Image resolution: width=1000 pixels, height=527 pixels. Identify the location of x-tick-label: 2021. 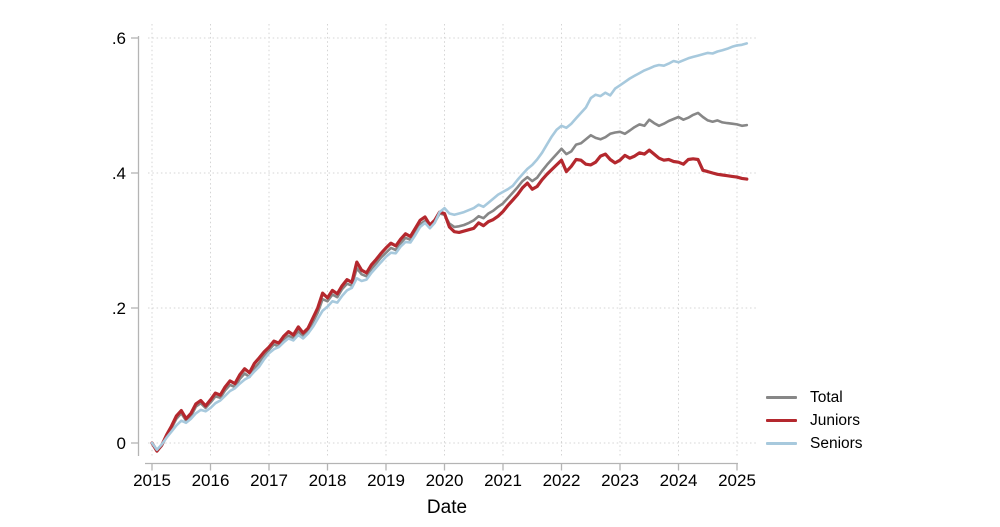
(503, 480).